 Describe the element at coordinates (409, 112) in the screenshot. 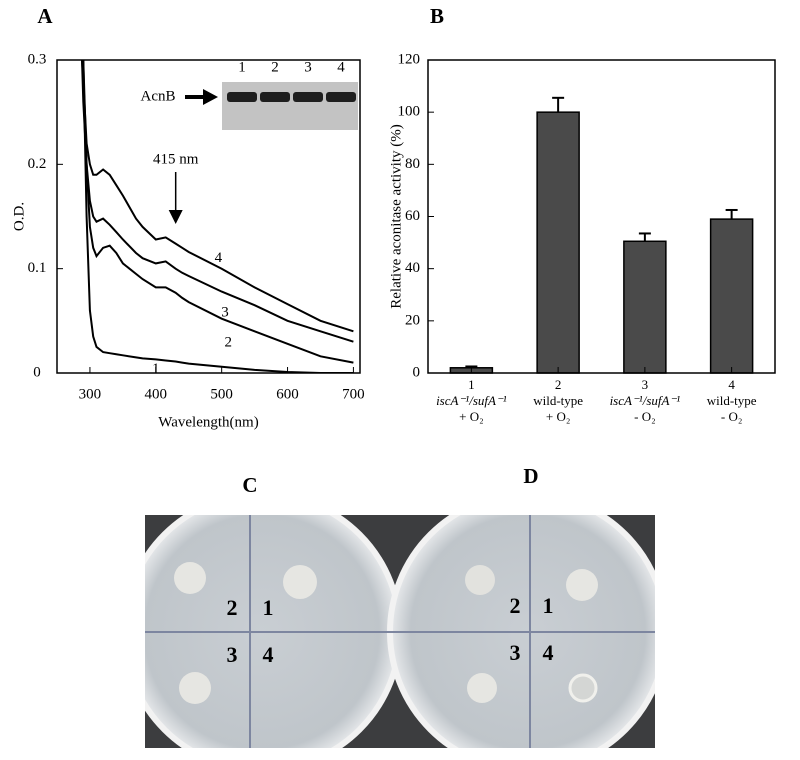

I see `y-tick-label: 100` at that location.